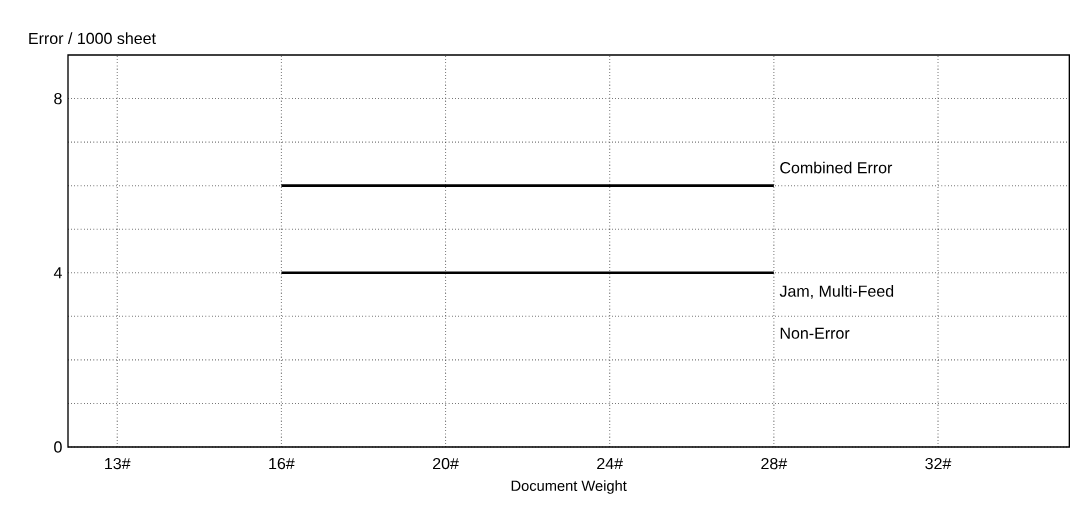  Describe the element at coordinates (57, 273) in the screenshot. I see `y-tick-label: 4` at that location.